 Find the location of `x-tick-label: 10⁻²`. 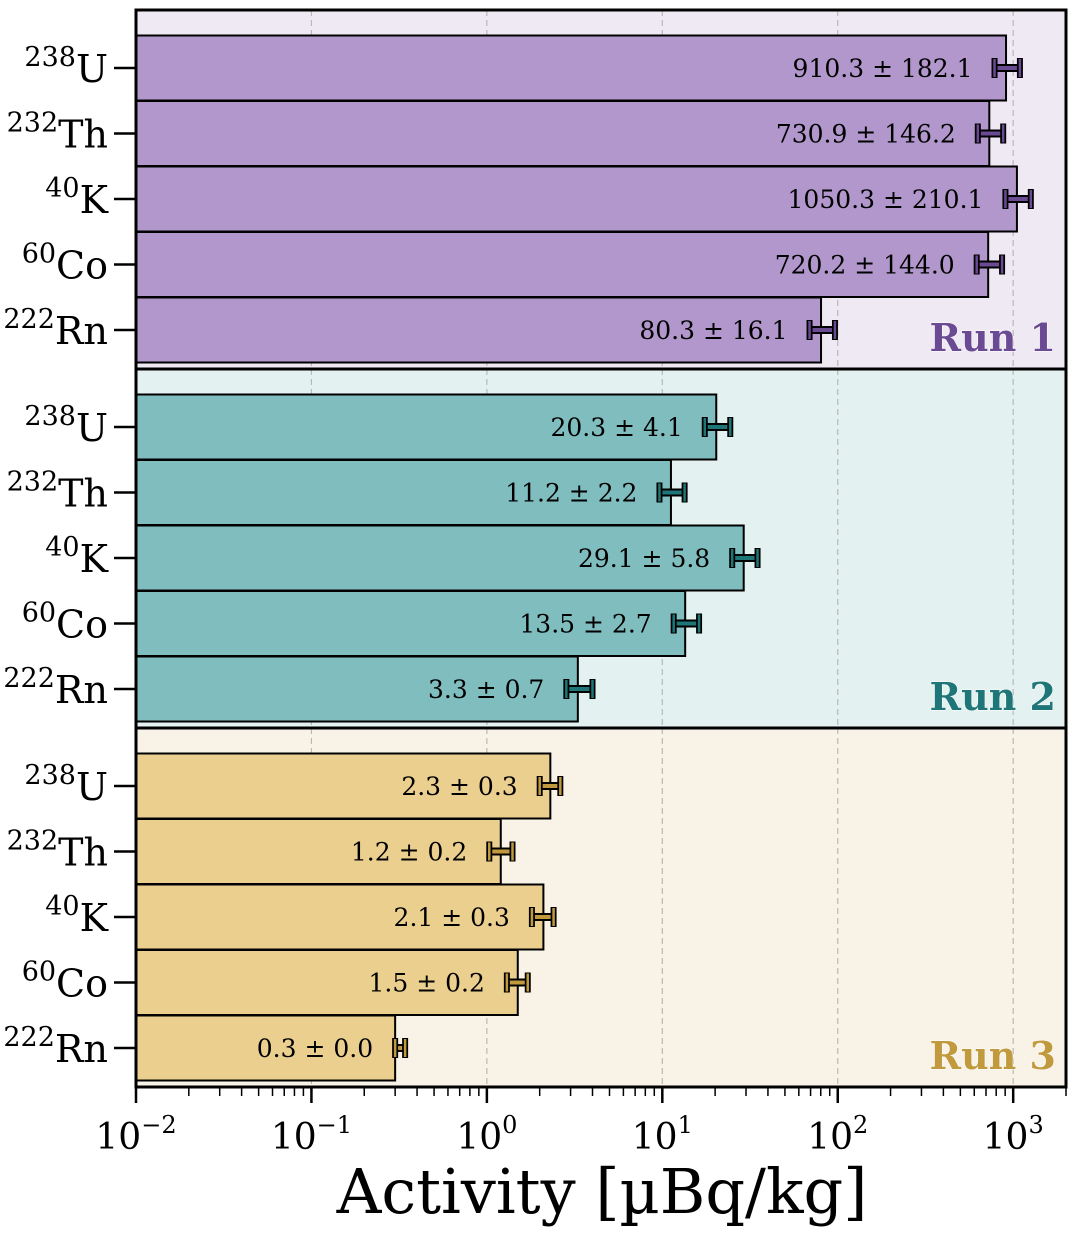

x-tick-label: 10⁻² is located at coordinates (135, 1134).